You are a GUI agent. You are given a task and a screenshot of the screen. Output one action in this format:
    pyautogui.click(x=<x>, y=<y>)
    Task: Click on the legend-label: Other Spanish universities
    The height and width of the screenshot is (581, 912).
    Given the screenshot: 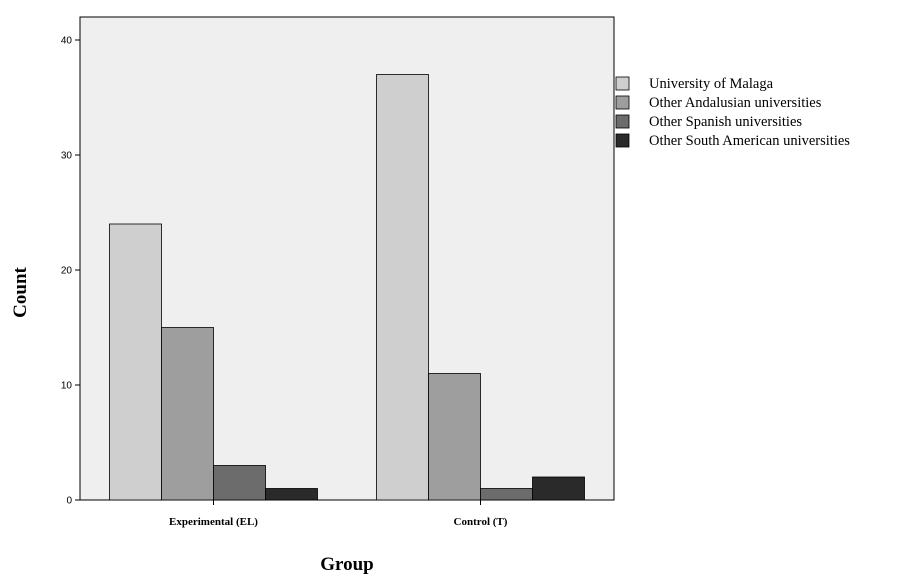 What is the action you would take?
    pyautogui.click(x=725, y=122)
    